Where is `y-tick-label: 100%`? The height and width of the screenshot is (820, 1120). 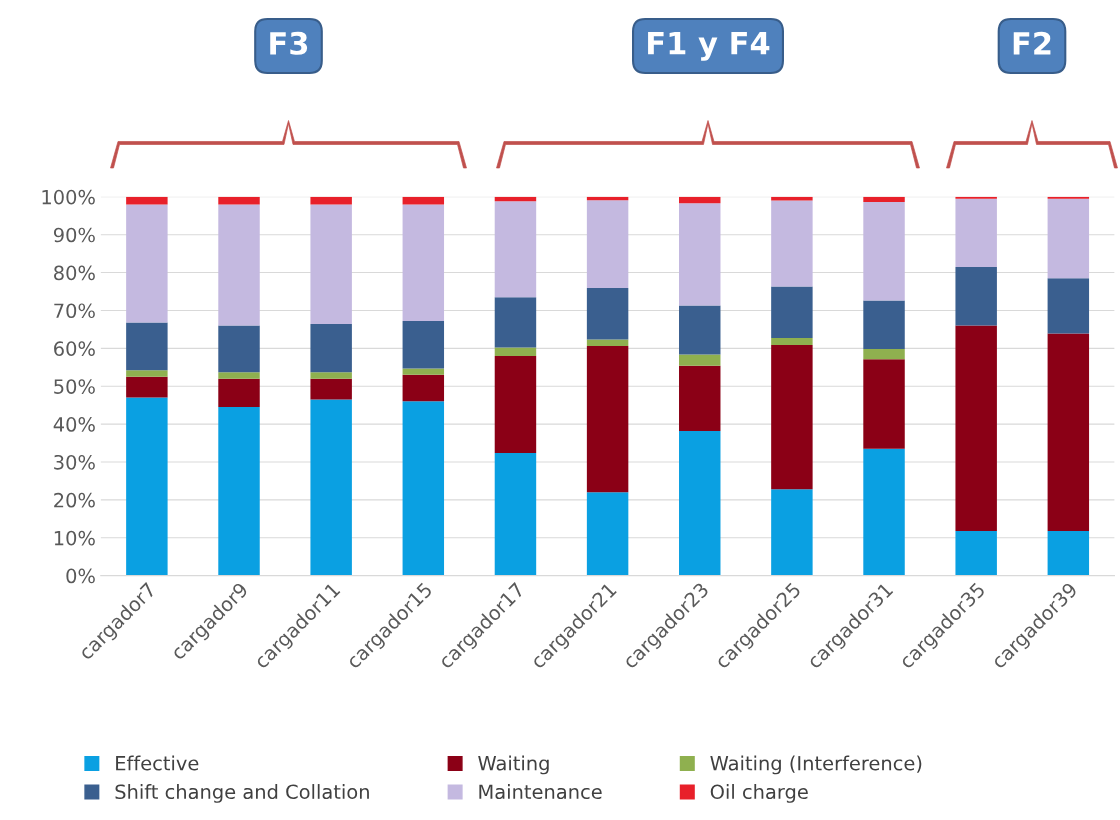
y-tick-label: 100% is located at coordinates (68, 197).